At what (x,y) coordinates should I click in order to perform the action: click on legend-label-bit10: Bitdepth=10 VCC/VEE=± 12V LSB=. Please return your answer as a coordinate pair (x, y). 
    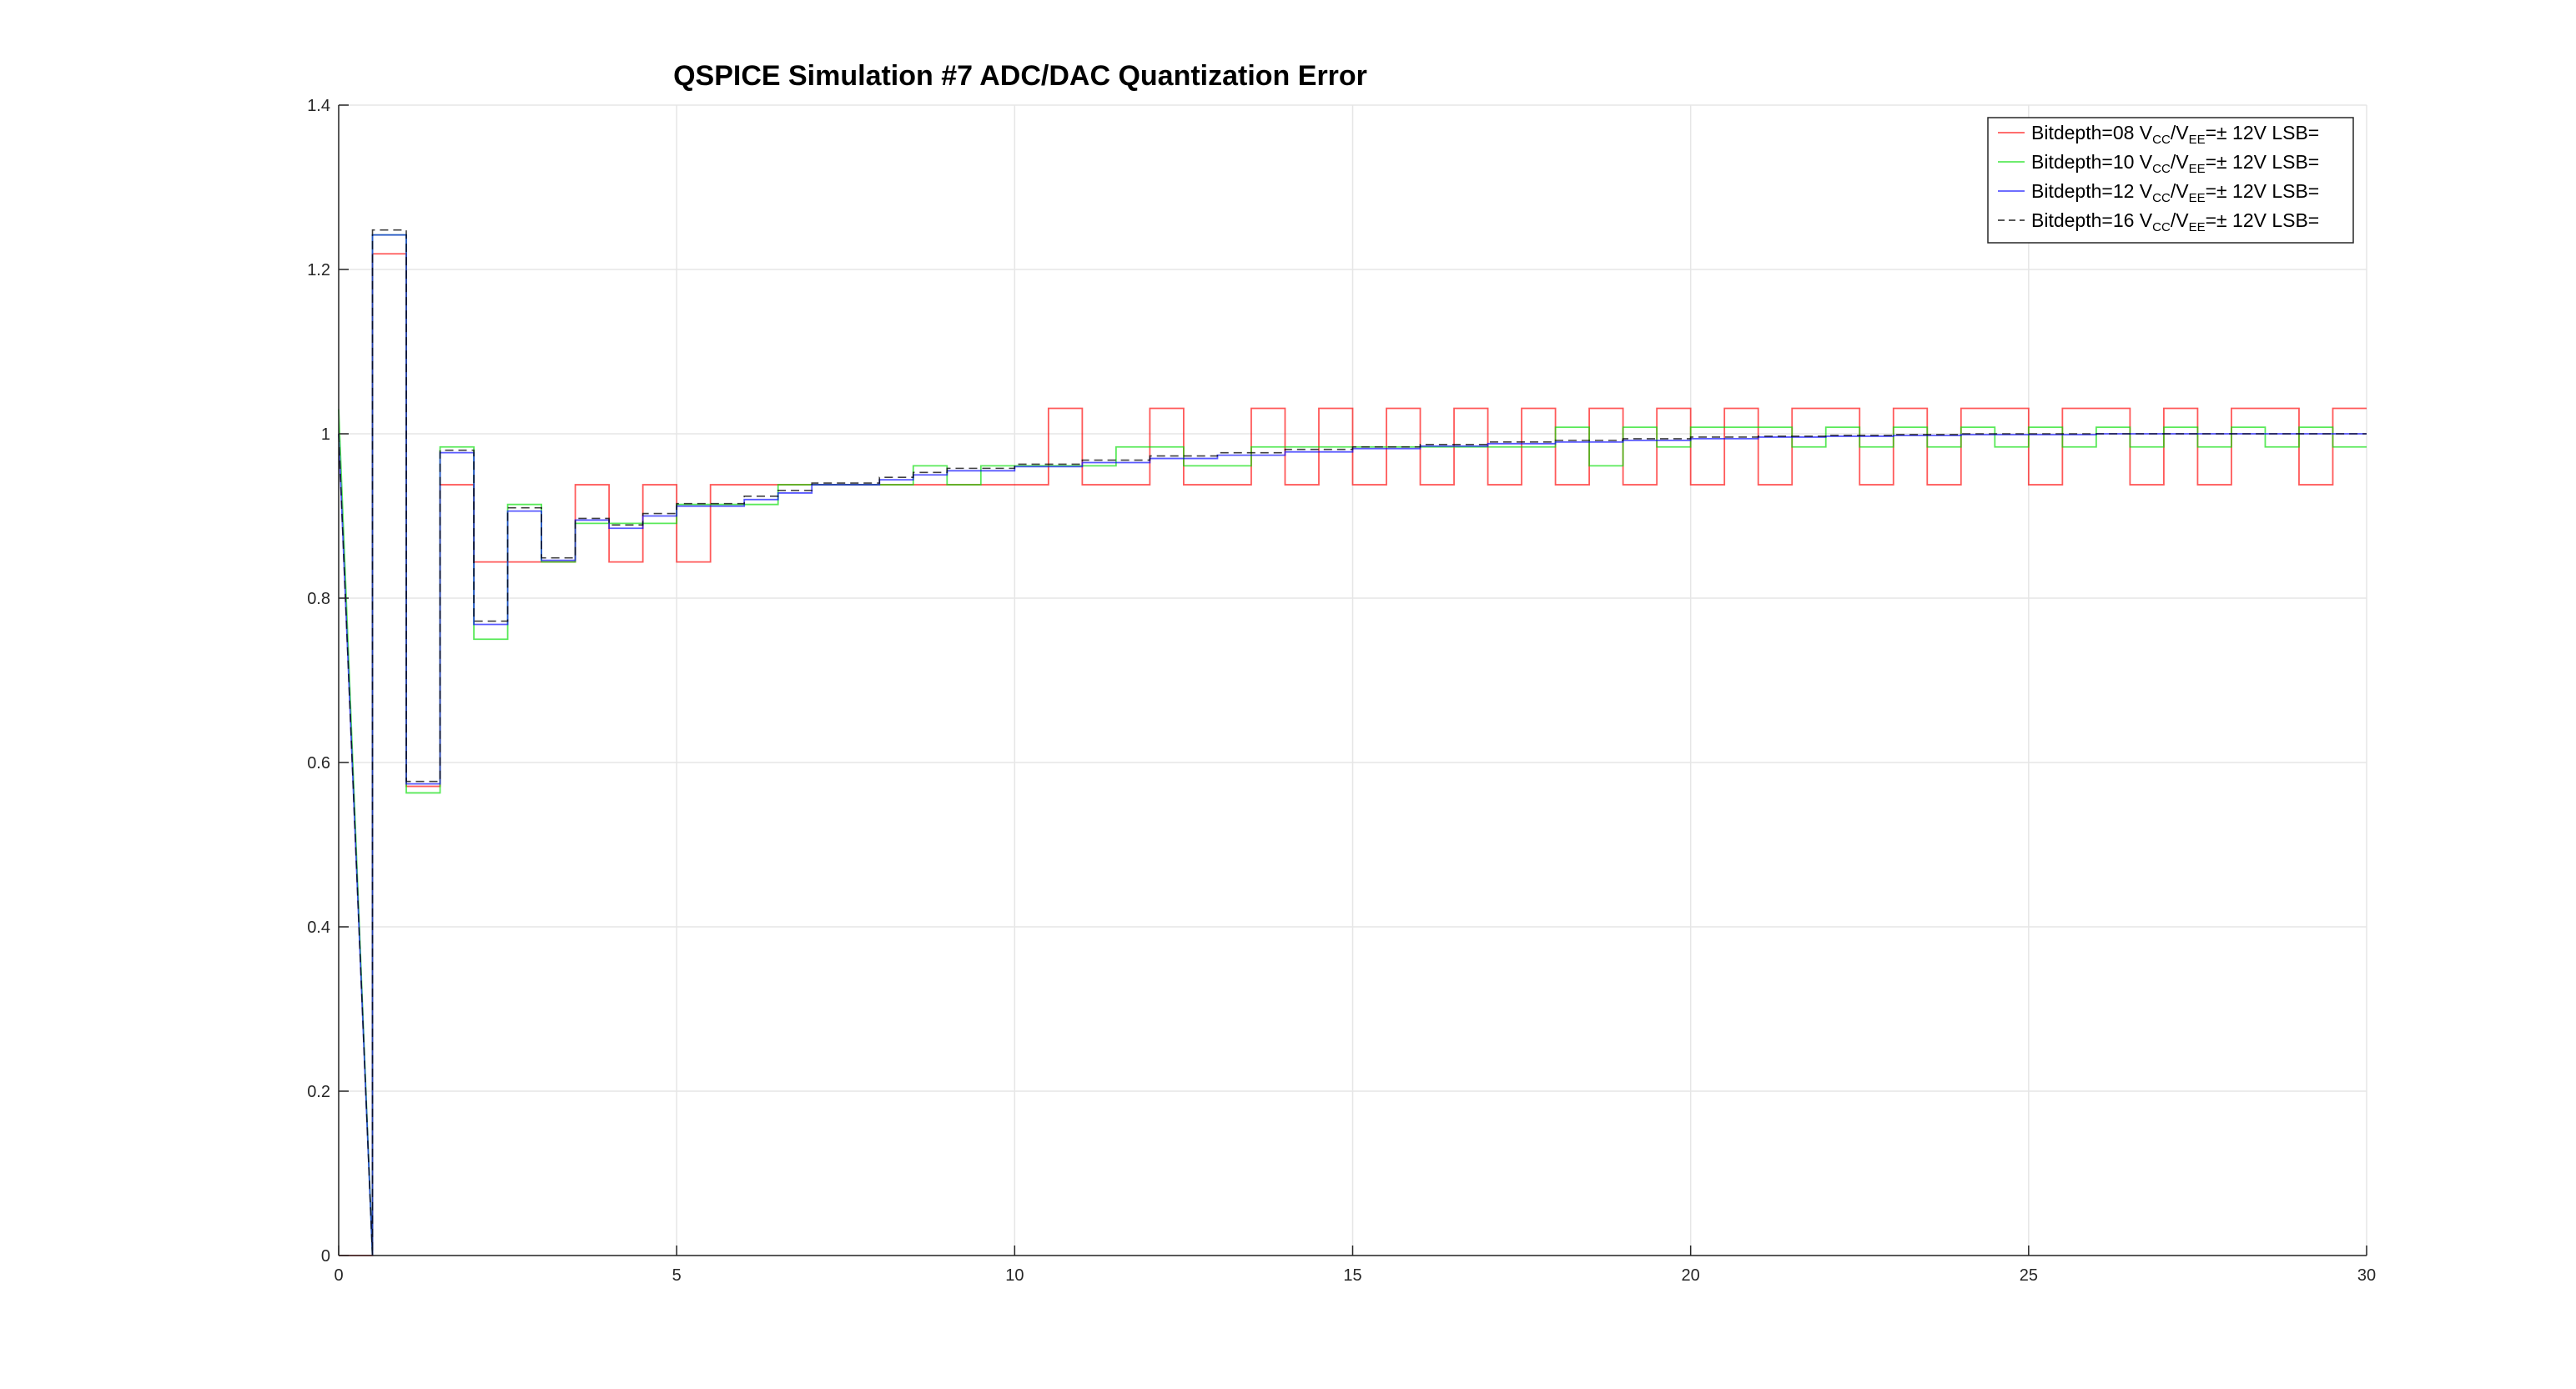
    Looking at the image, I should click on (2175, 163).